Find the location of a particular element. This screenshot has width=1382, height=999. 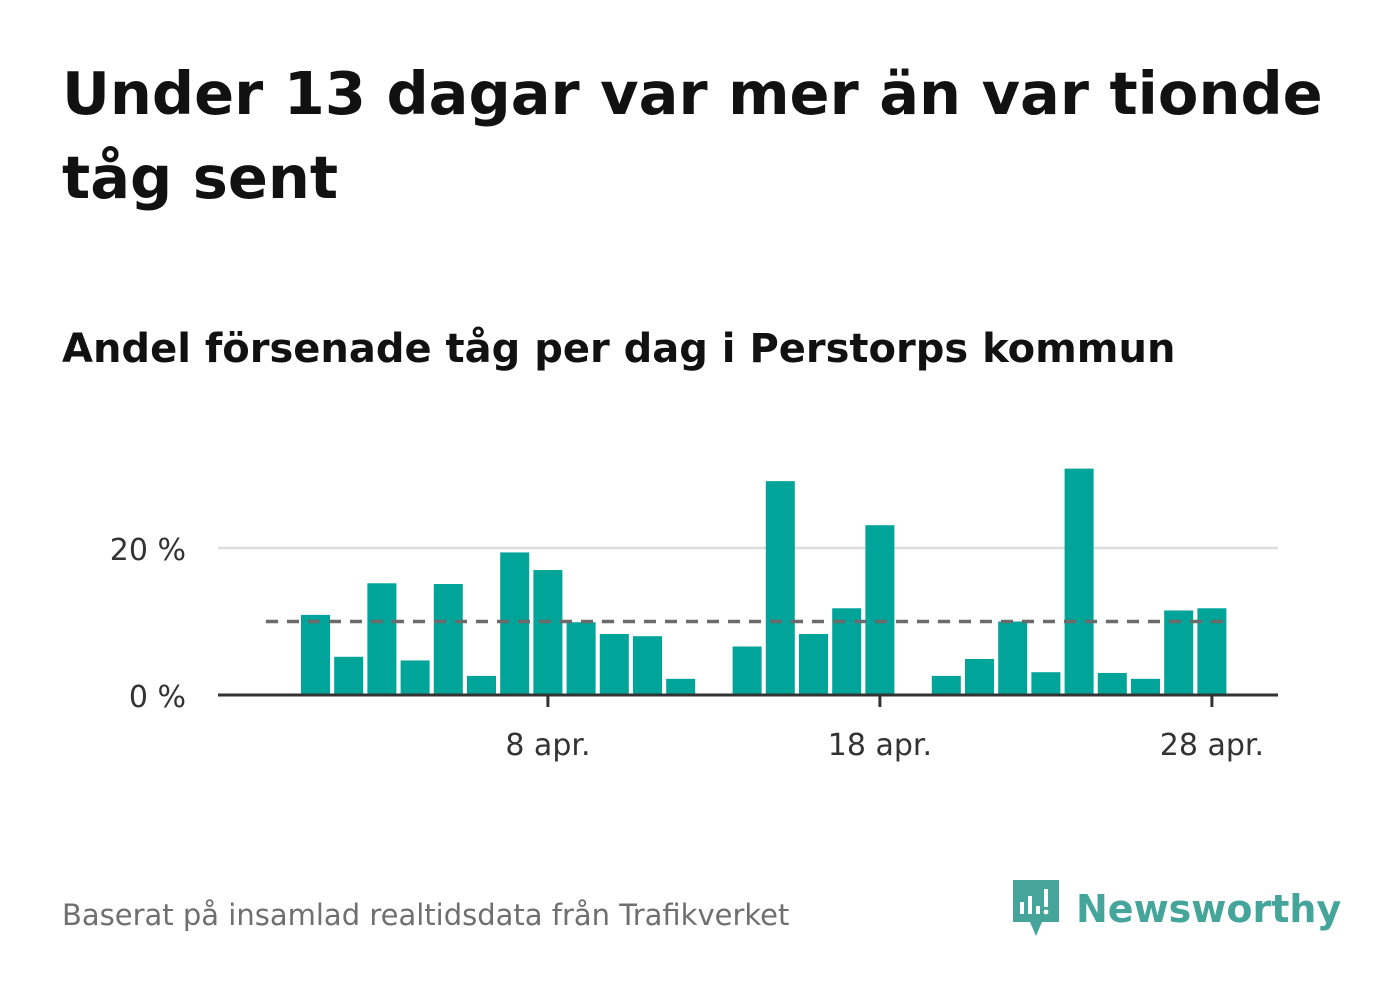

bar-26apr is located at coordinates (1145, 686).